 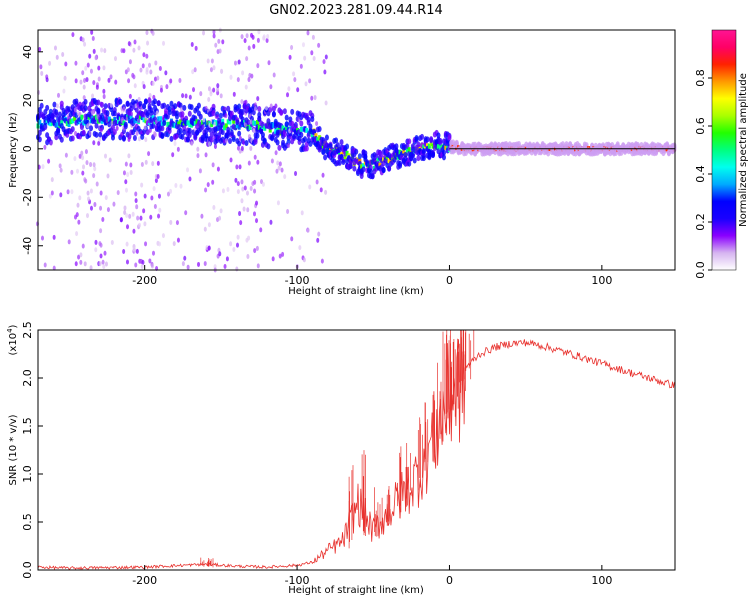 I want to click on y-tick-label: 0.5, so click(x=27, y=522).